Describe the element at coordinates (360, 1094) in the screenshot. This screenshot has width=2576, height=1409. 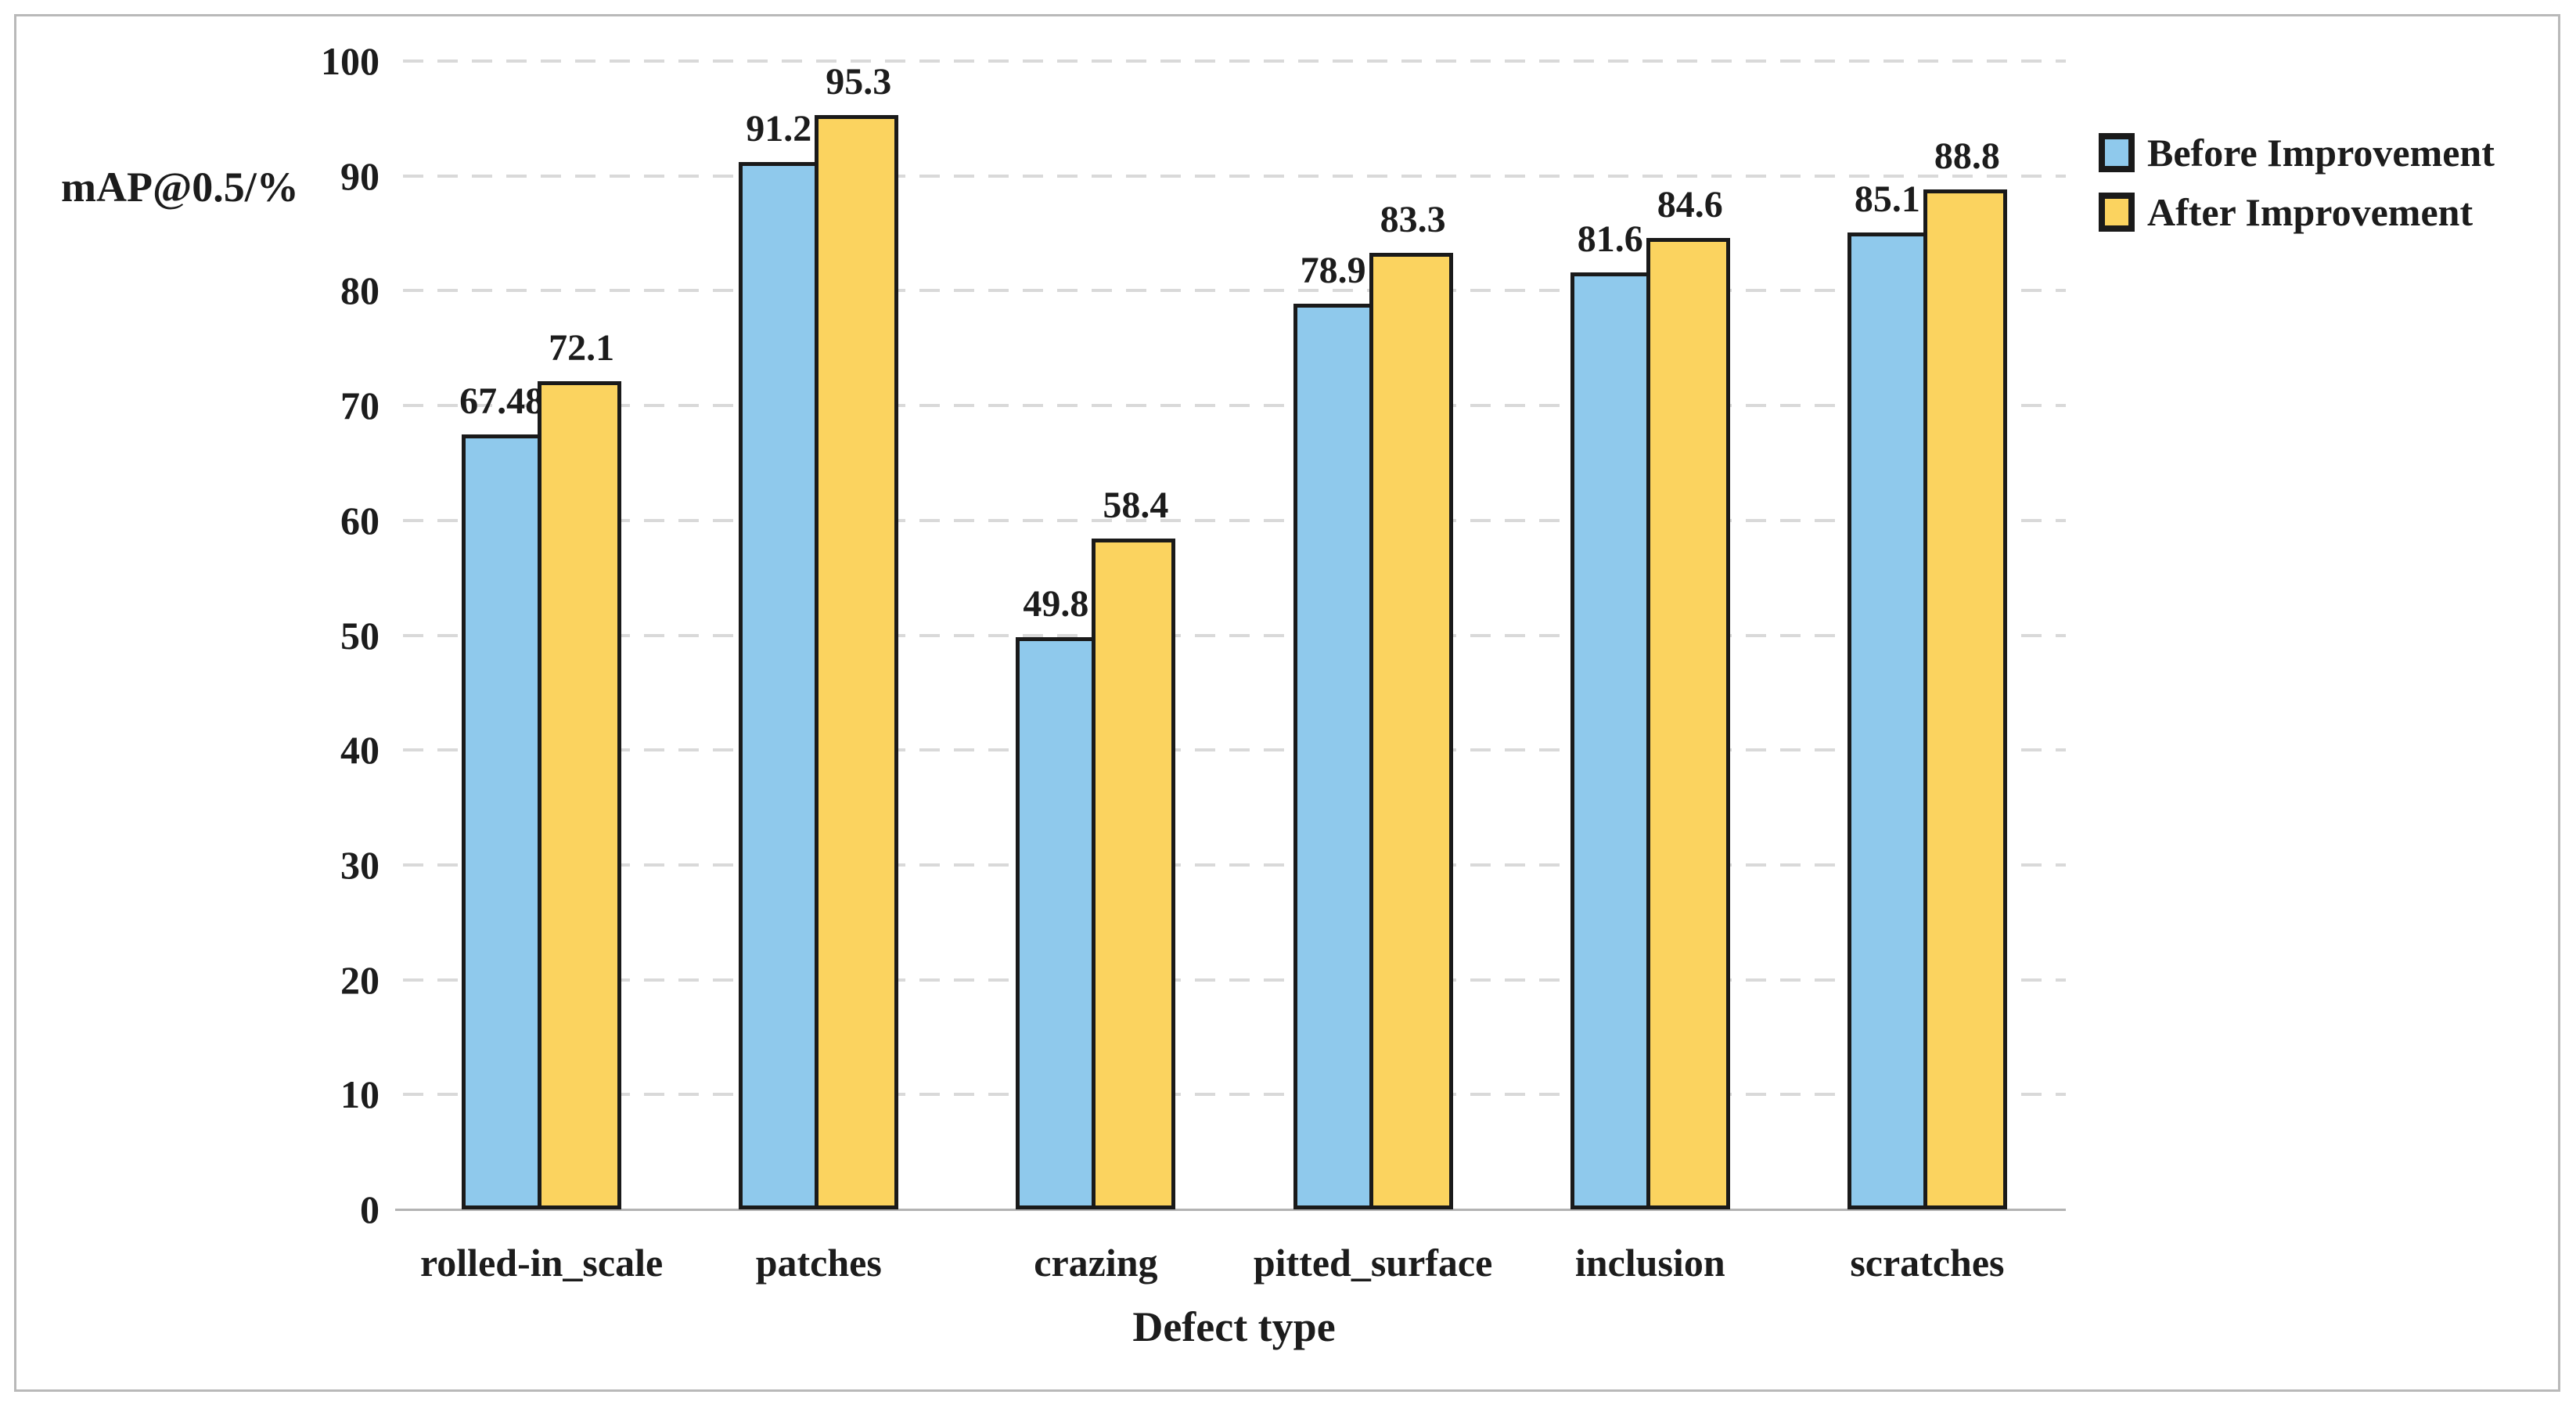
I see `y-axis-tick-label: 10` at that location.